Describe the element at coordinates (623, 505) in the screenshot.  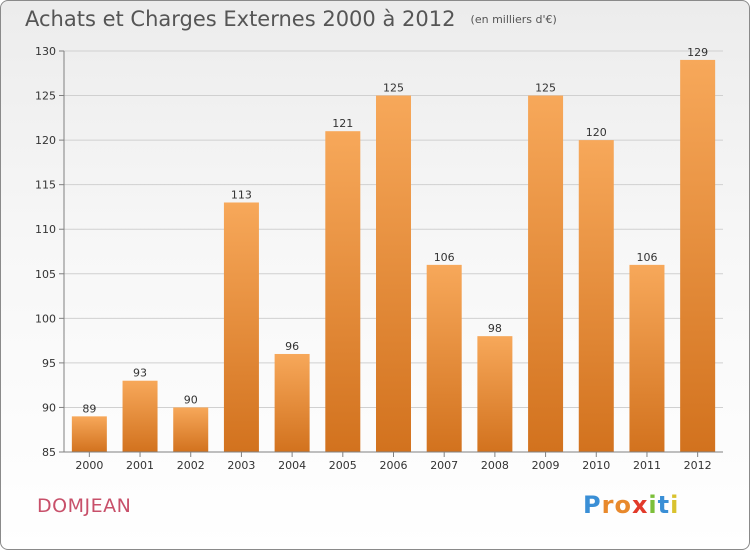
I see `logo-letter: o` at that location.